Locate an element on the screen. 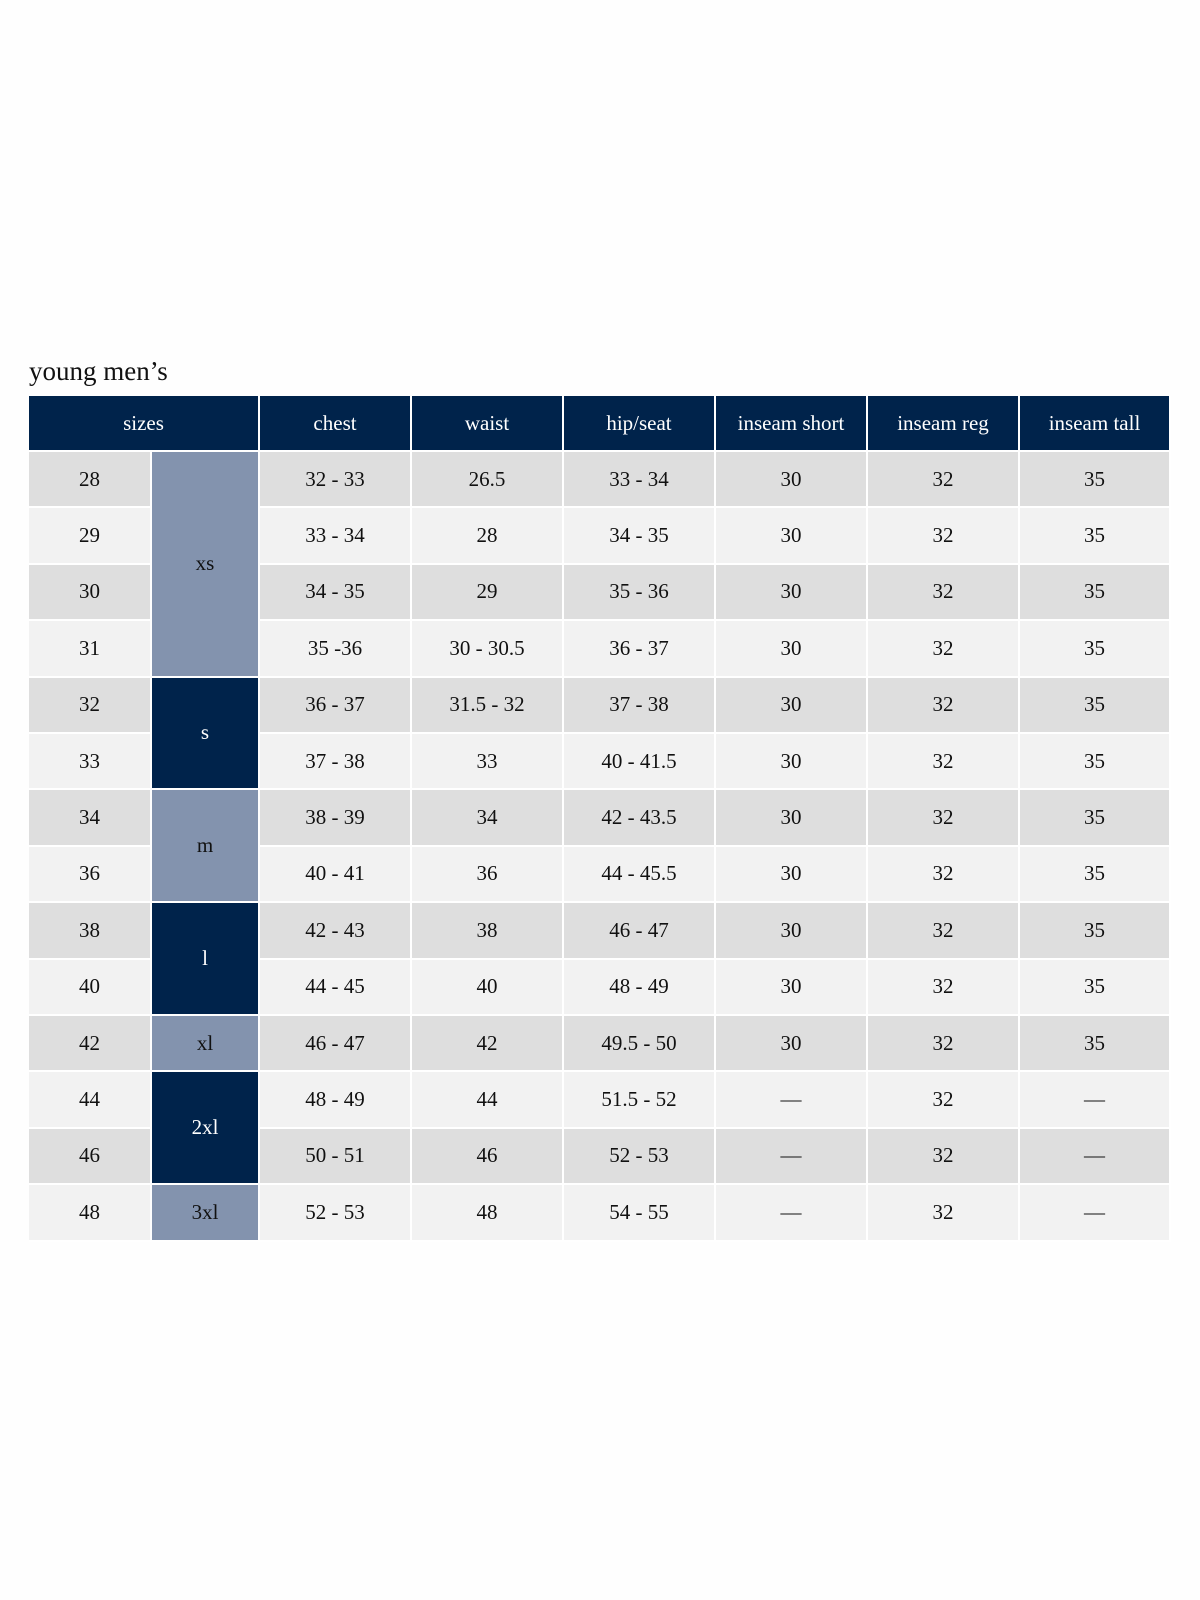 The height and width of the screenshot is (1600, 1200). size-number: 32 is located at coordinates (90, 705).